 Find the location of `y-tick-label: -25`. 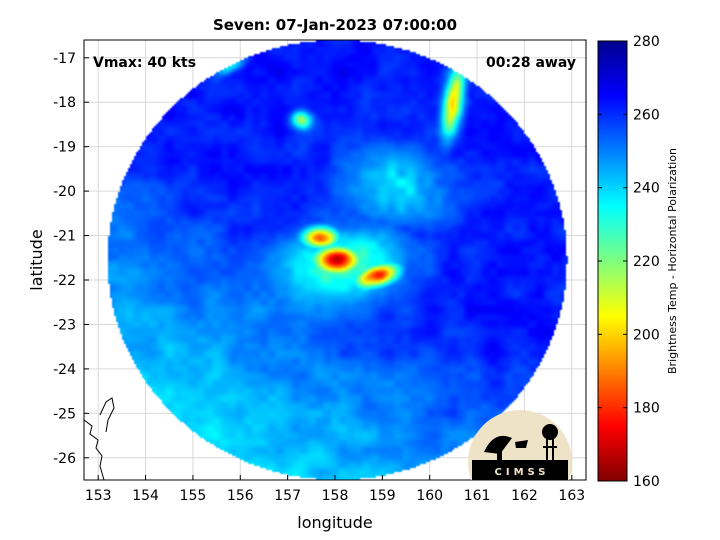

y-tick-label: -25 is located at coordinates (64, 414).